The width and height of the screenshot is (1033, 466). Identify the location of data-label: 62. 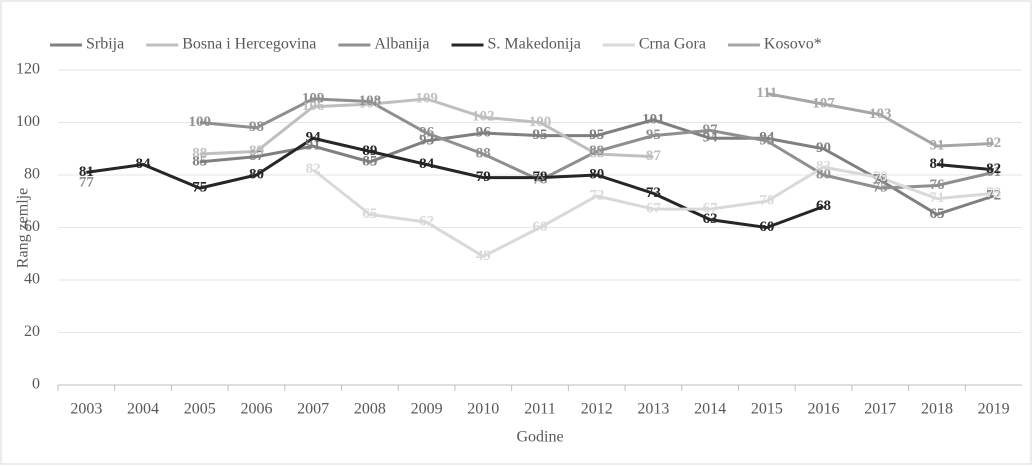
(426, 222).